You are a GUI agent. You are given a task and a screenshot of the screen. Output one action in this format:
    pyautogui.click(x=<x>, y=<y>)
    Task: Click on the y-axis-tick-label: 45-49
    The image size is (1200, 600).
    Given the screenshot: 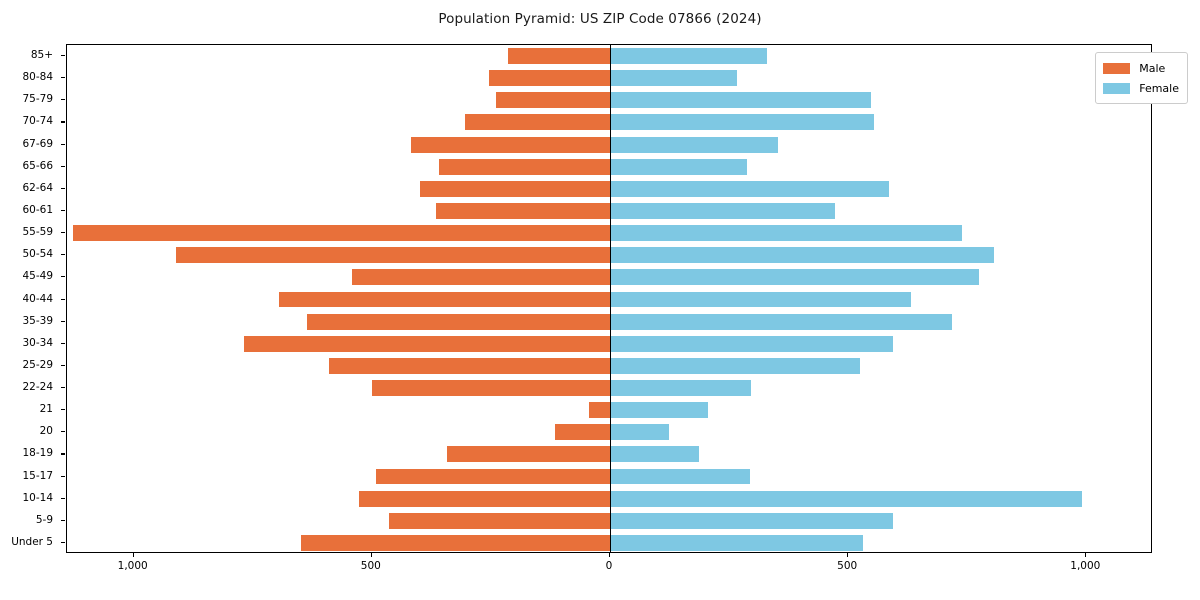 What is the action you would take?
    pyautogui.click(x=37, y=276)
    